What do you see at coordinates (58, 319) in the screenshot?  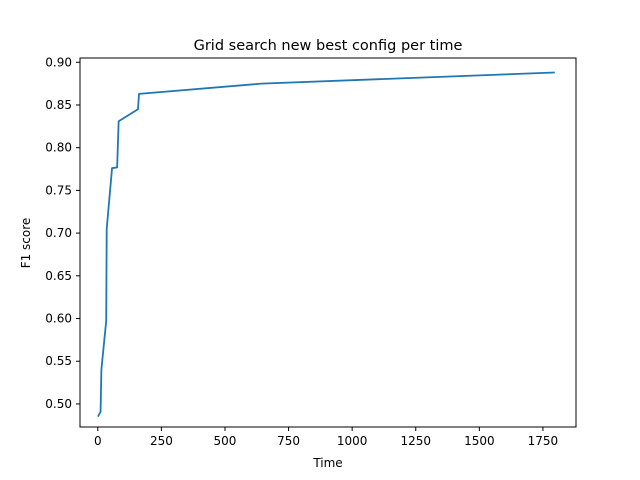 I see `y-tick-label: 0.60` at bounding box center [58, 319].